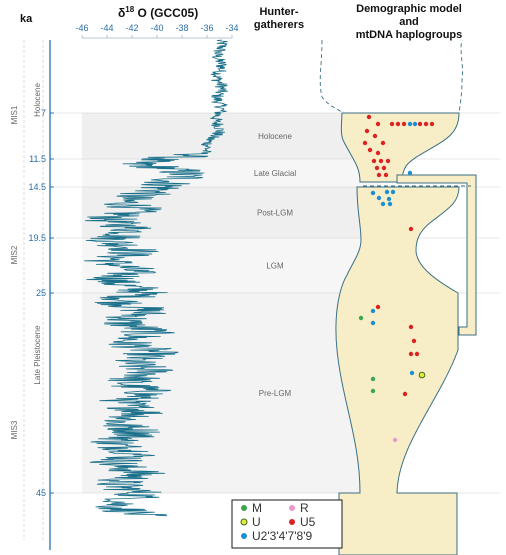 Image resolution: width=506 pixels, height=555 pixels. Describe the element at coordinates (14, 254) in the screenshot. I see `mis2-label: MIS2` at that location.